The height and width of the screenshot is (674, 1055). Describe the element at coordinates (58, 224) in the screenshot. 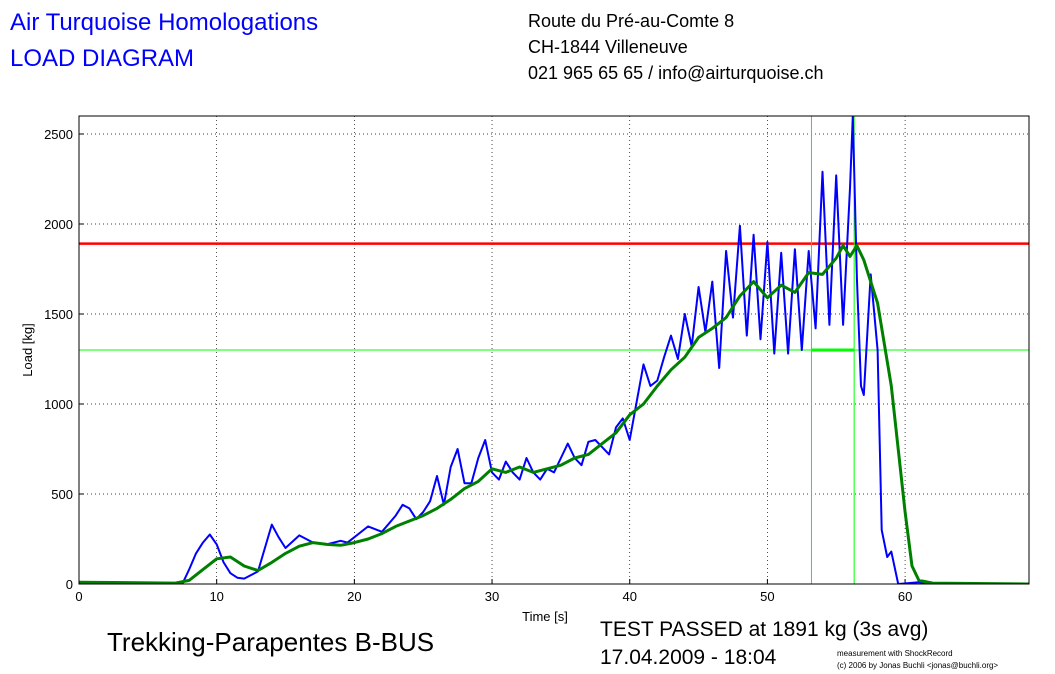

I see `y-tick-label: 2000` at that location.